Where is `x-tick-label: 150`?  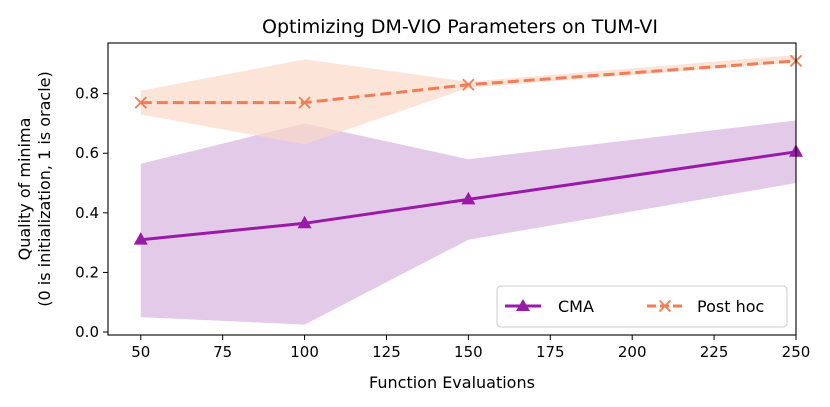 x-tick-label: 150 is located at coordinates (468, 352).